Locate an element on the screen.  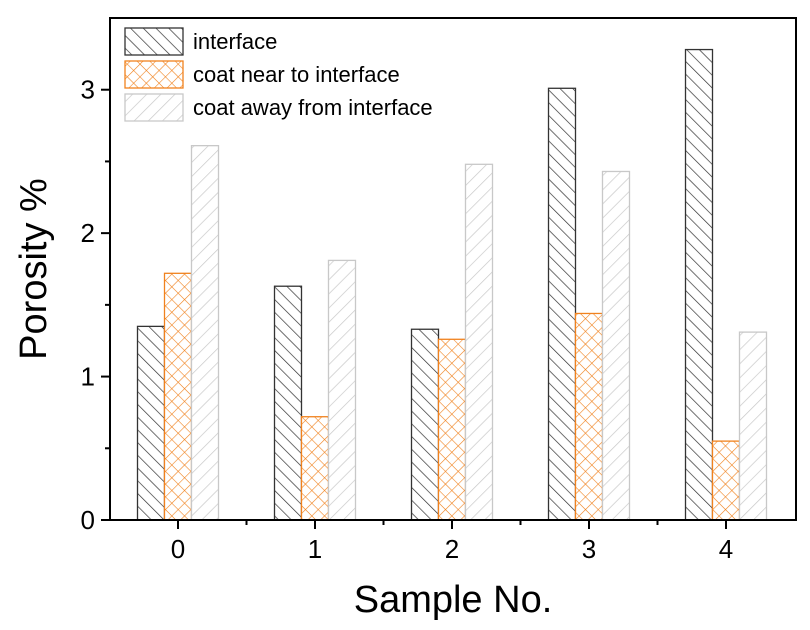
x-axis-title: Sample No. is located at coordinates (453, 600).